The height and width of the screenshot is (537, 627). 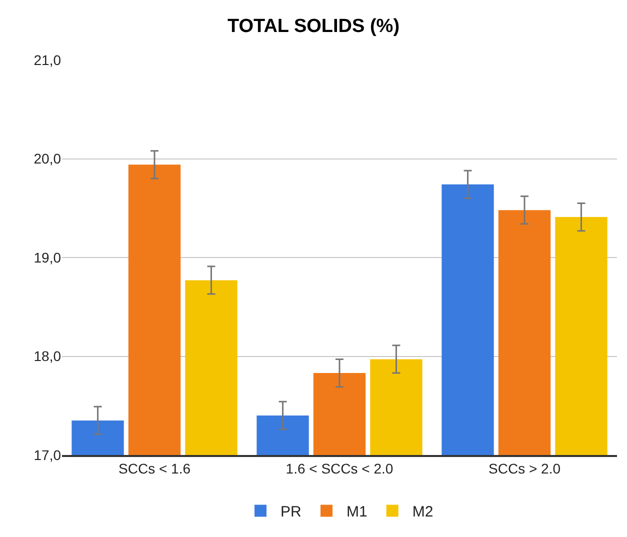 I want to click on x-tick-label: 1.6 < SCCs < 2.0, so click(x=340, y=468).